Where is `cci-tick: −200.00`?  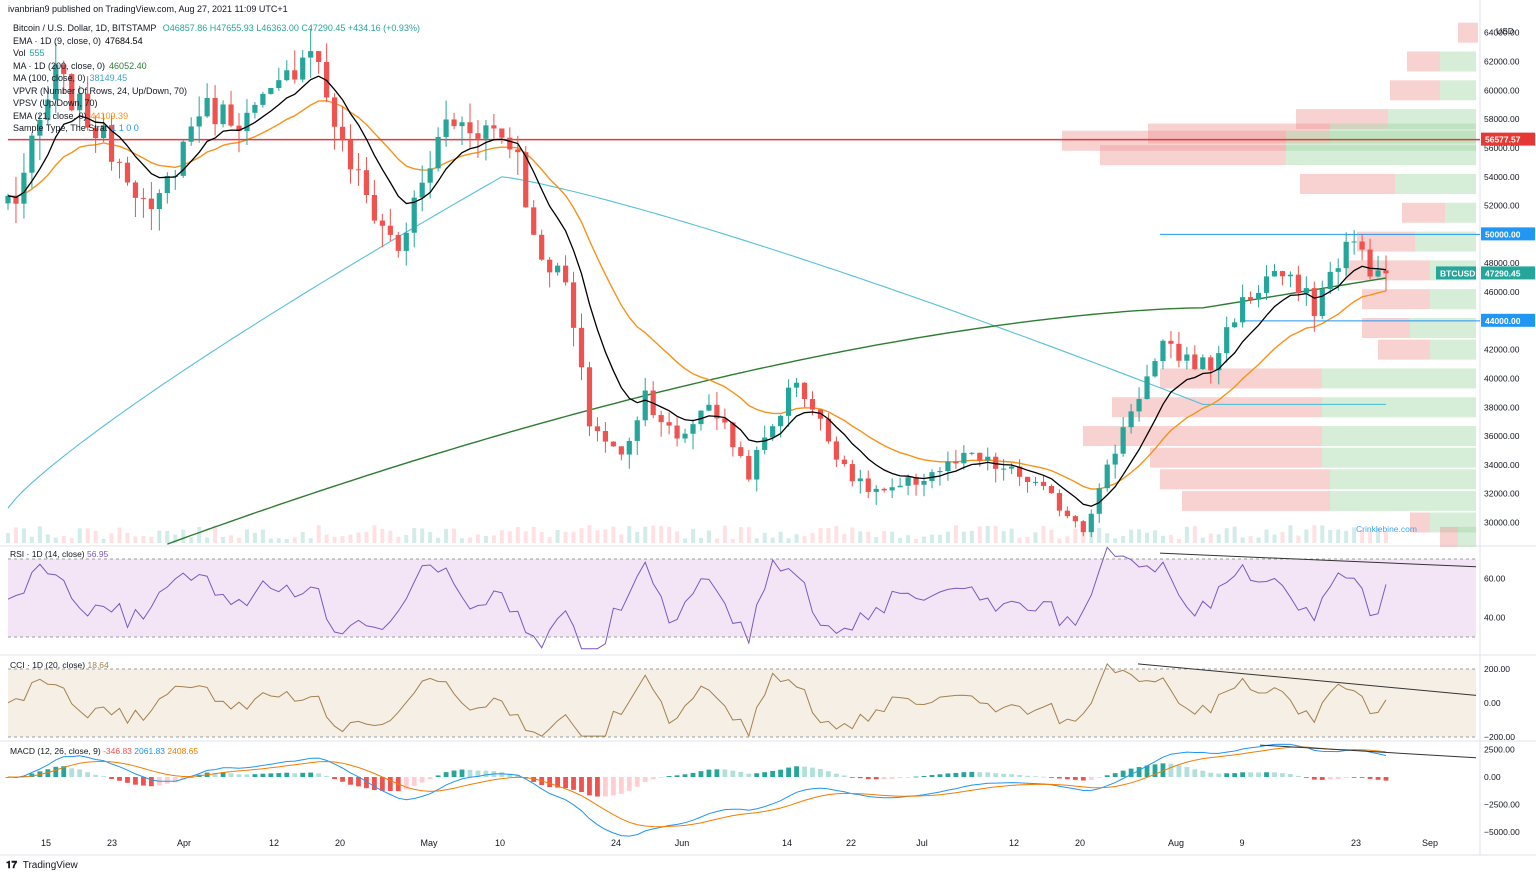
cci-tick: −200.00 is located at coordinates (1499, 737).